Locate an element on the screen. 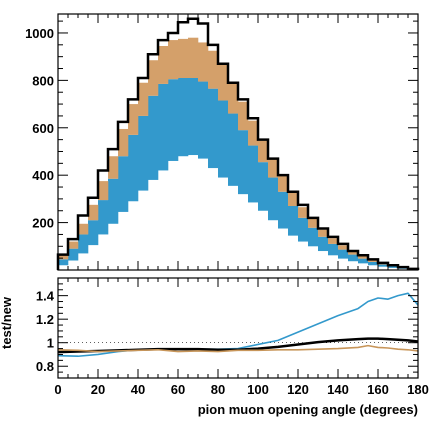 The height and width of the screenshot is (423, 436). top-y-tick-label: 400 is located at coordinates (43, 175).